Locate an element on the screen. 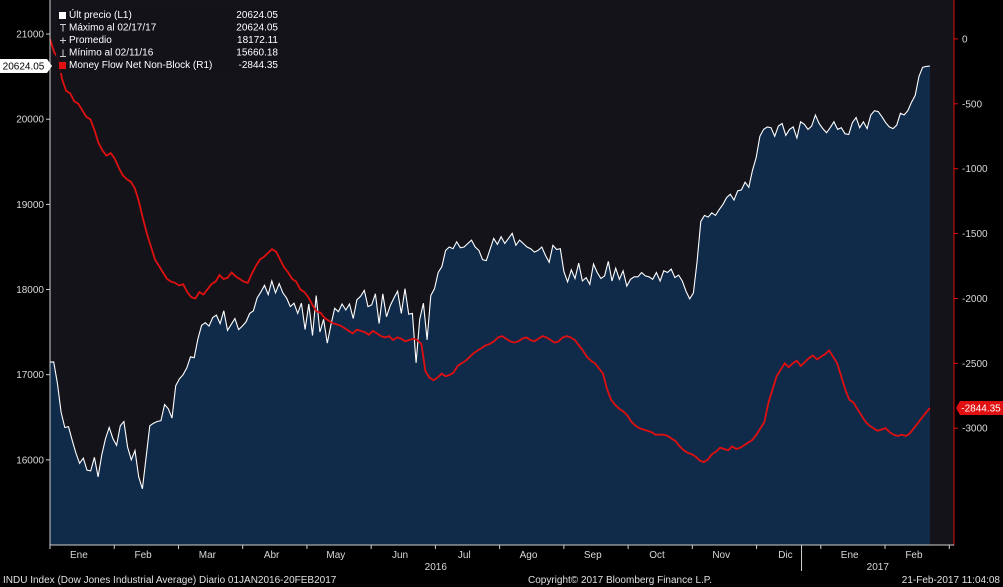 The image size is (1003, 587). right-last-value-label: -2844.35 is located at coordinates (981, 408).